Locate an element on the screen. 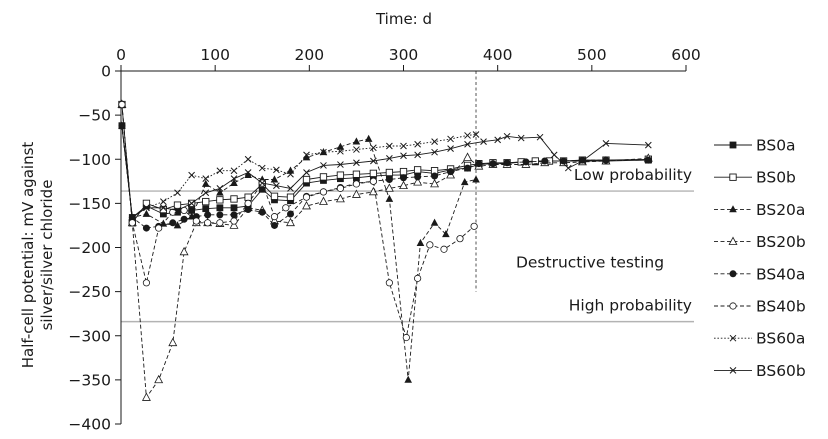 The height and width of the screenshot is (439, 828). x-tick-label: 500 is located at coordinates (592, 55).